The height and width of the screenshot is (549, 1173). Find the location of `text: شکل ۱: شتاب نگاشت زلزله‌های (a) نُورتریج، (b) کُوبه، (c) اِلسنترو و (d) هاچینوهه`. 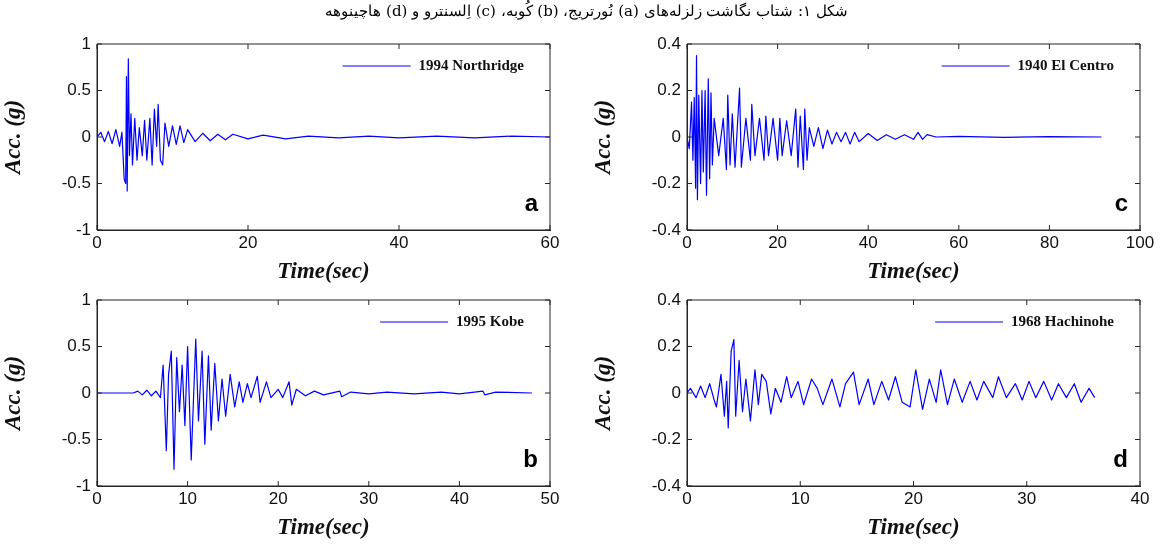

text: شکل ۱: شتاب نگاشت زلزله‌های (a) نُورتریج، (b) کُوبه، (c) اِلسنترو و (d) هاچینوهه is located at coordinates (586, 11).